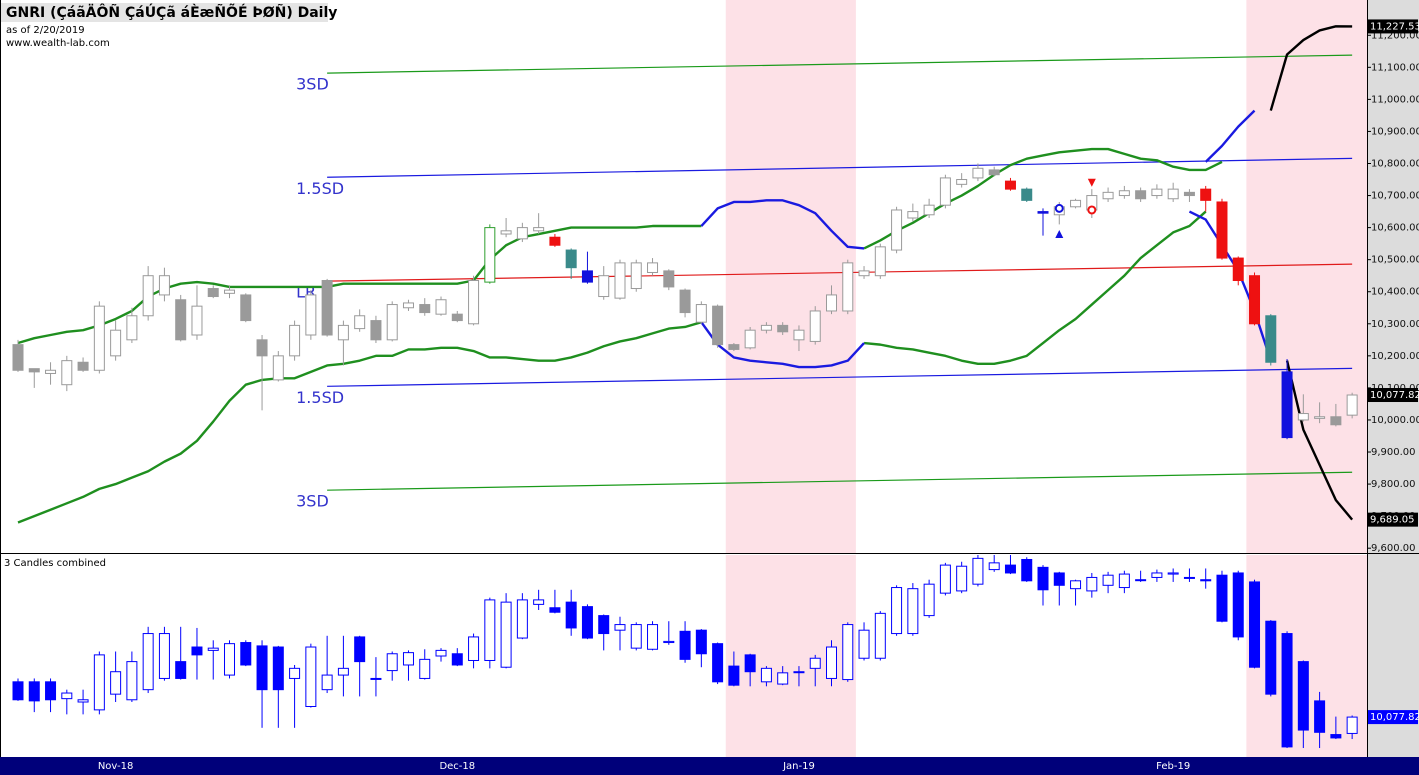  I want to click on y-tick-label: 9,800.00, so click(1393, 484).